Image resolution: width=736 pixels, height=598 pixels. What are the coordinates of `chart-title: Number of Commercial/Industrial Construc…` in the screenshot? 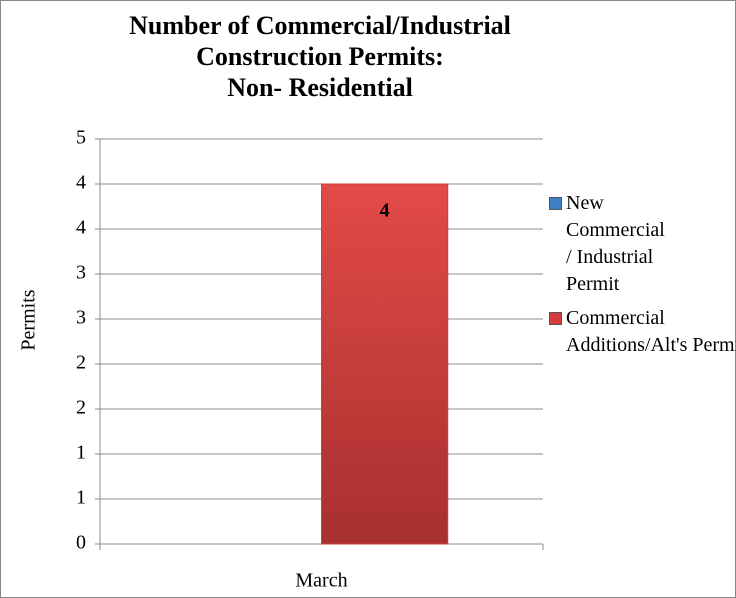 It's located at (320, 56).